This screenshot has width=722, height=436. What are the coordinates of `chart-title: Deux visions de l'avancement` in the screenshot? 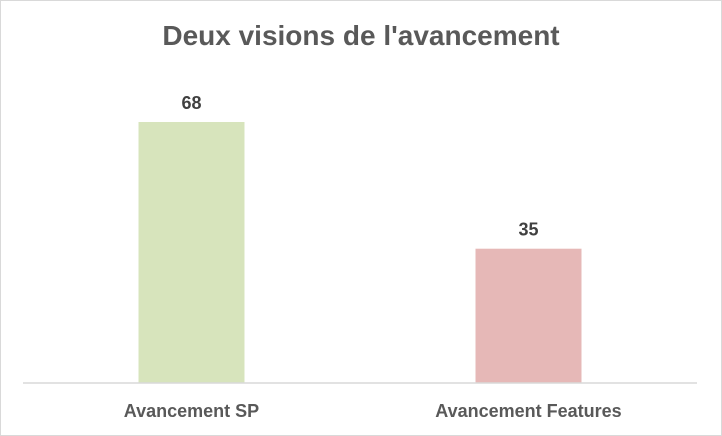 It's located at (361, 35).